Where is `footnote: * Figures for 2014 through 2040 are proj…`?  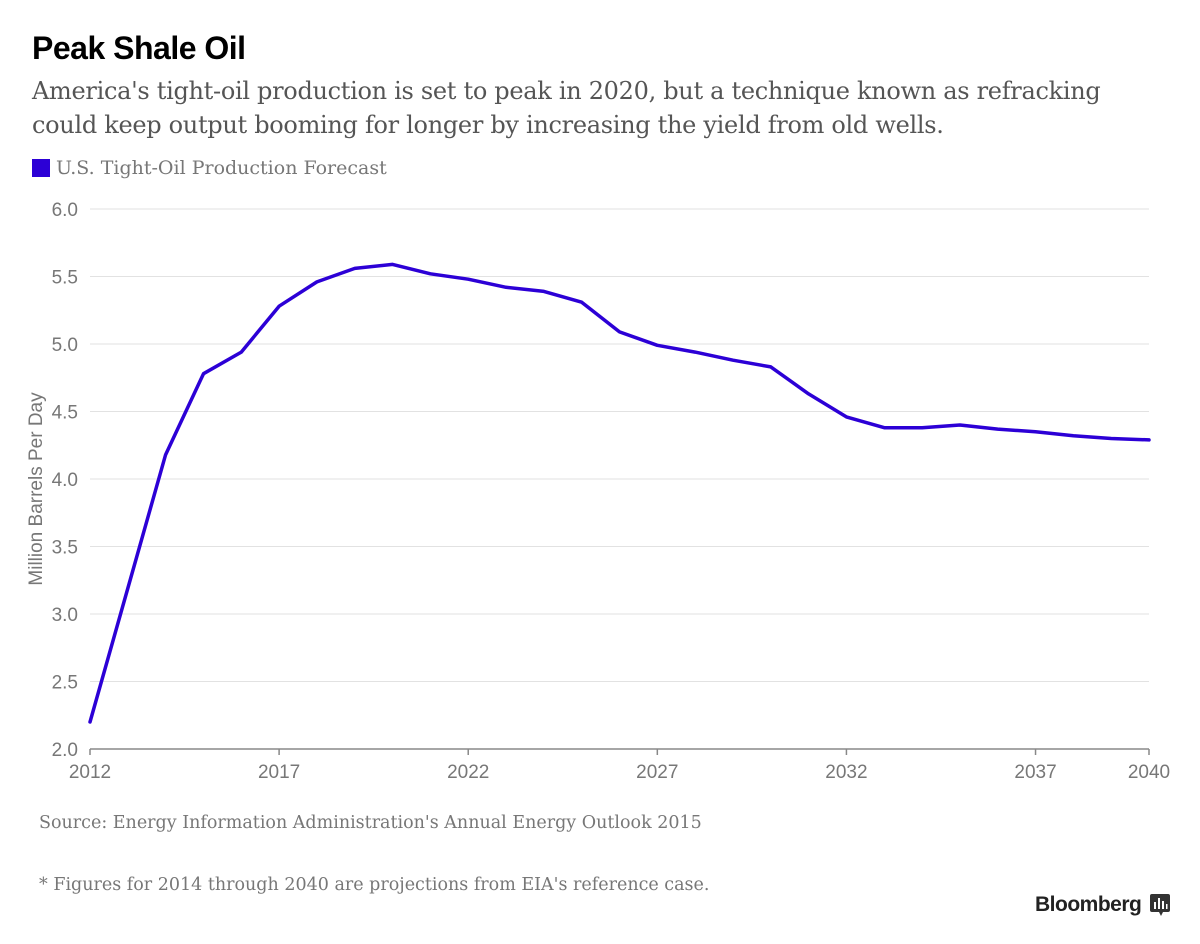
footnote: * Figures for 2014 through 2040 are proj… is located at coordinates (374, 885).